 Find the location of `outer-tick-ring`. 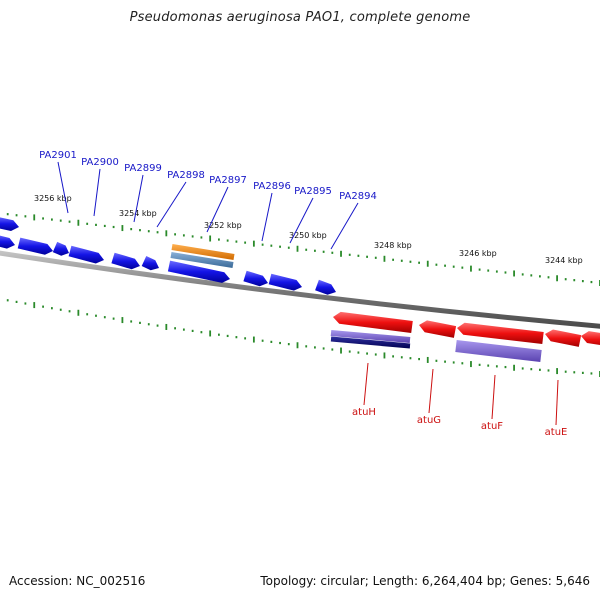

outer-tick-ring is located at coordinates (303, 249).